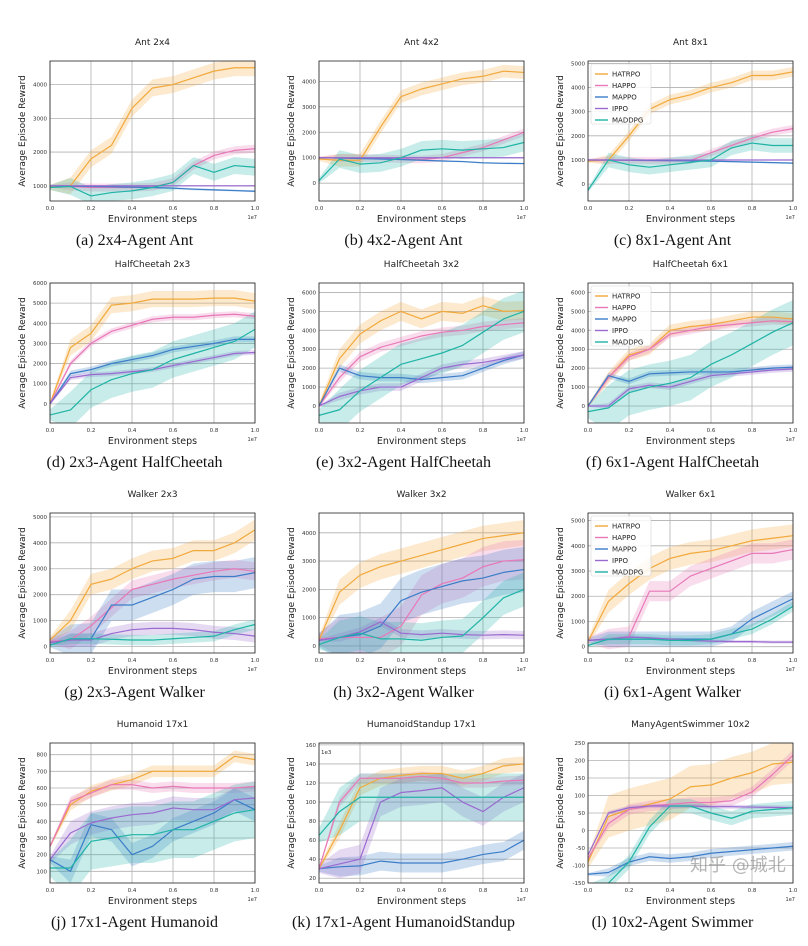  What do you see at coordinates (421, 725) in the screenshot?
I see `chart-title: HumanoidStandup 17x1` at bounding box center [421, 725].